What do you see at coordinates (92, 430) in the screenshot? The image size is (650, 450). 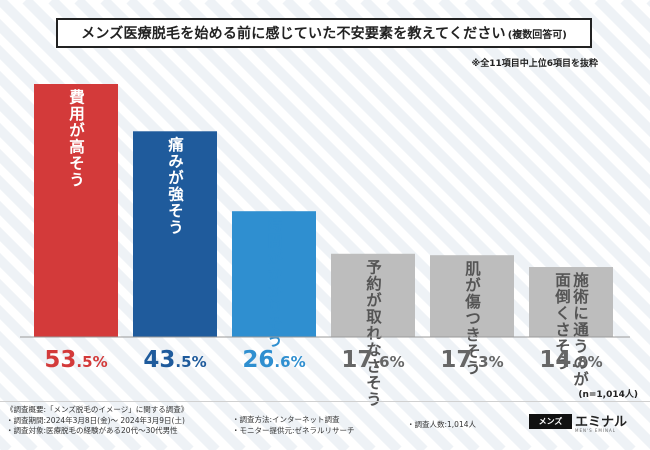 I see `survey-line: ・調査対象:医療脱毛の経験がある20代〜30代男性` at bounding box center [92, 430].